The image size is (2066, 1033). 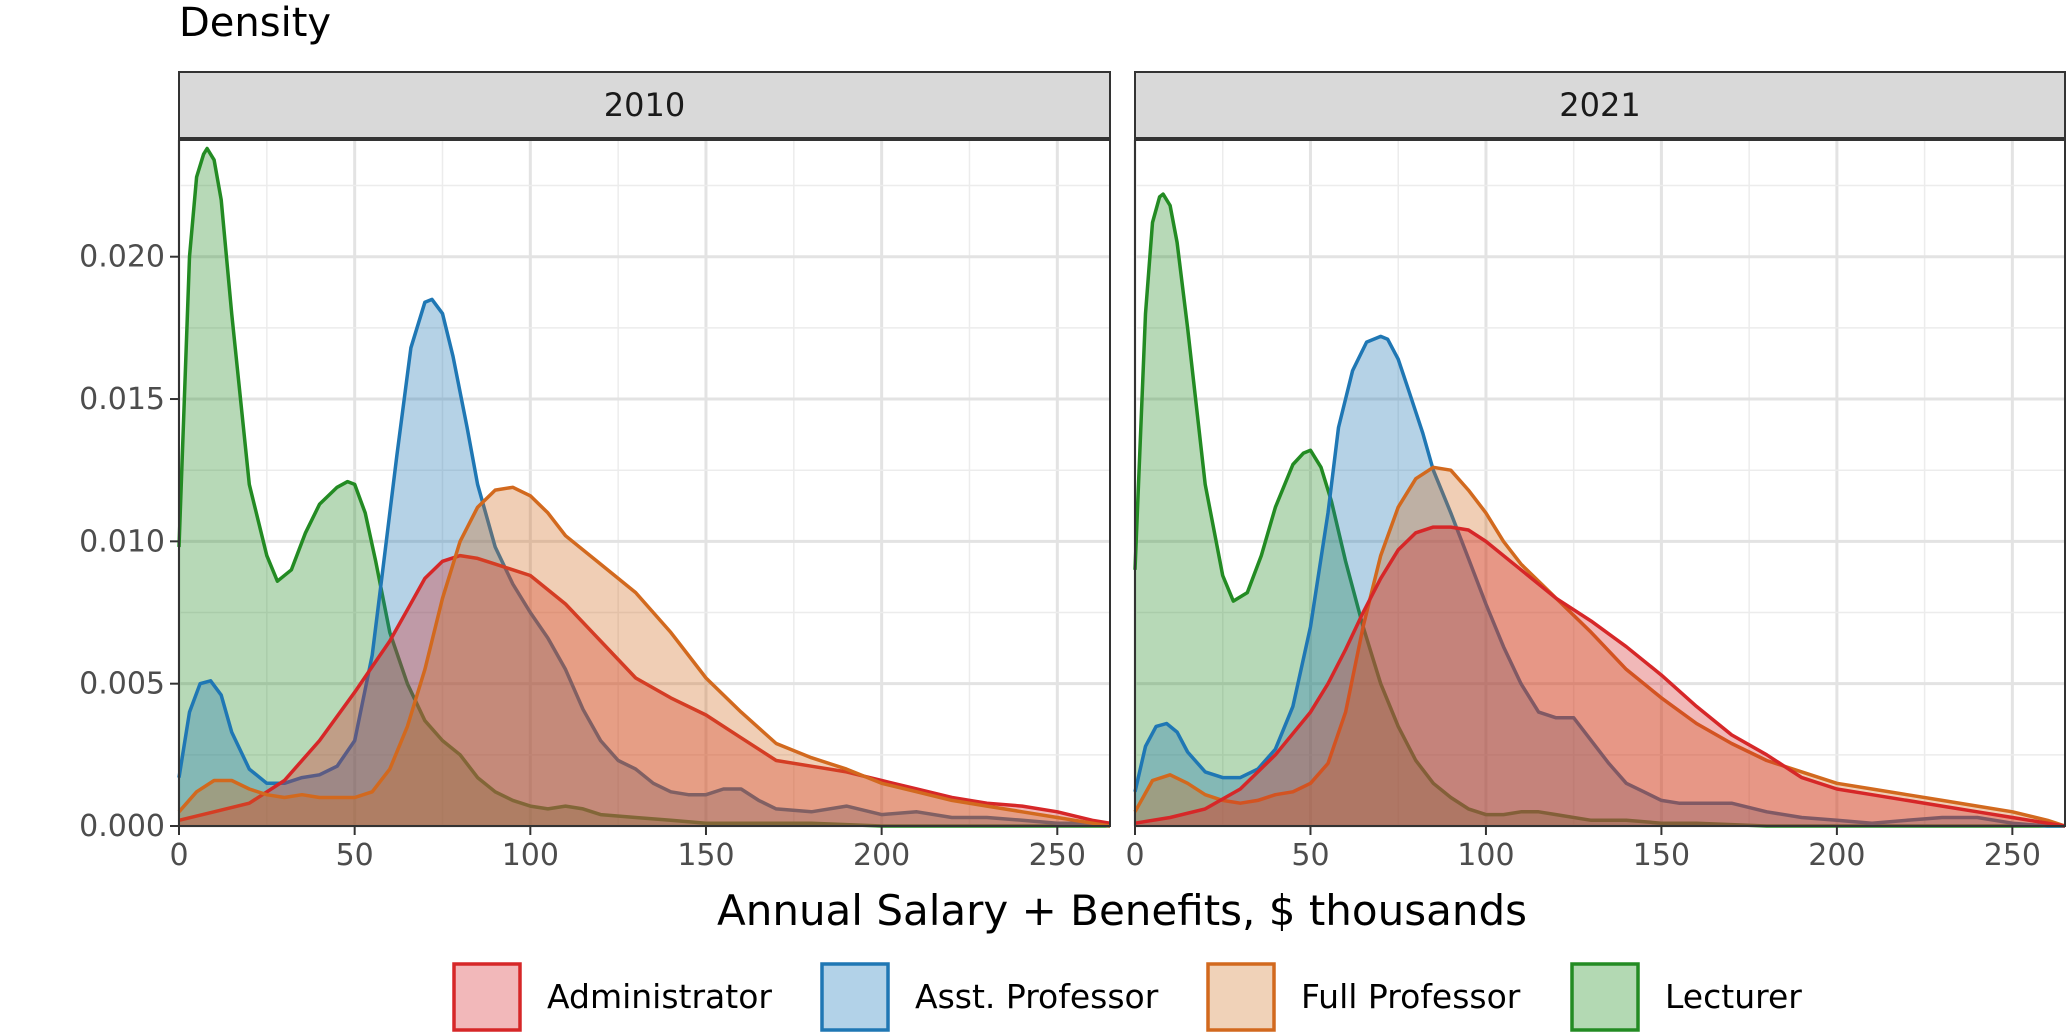 What do you see at coordinates (122, 257) in the screenshot?
I see `y-tick-label: 0.020` at bounding box center [122, 257].